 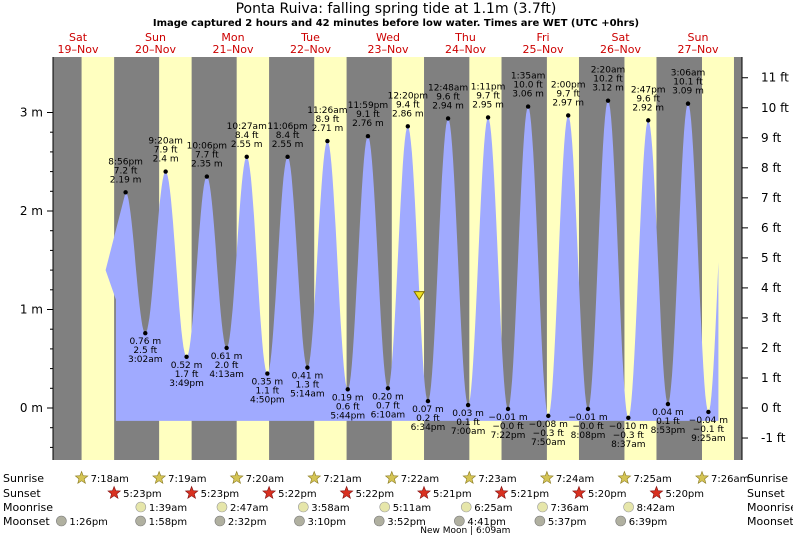 What do you see at coordinates (348, 407) in the screenshot?
I see `low-label: 0.6 ft` at bounding box center [348, 407].